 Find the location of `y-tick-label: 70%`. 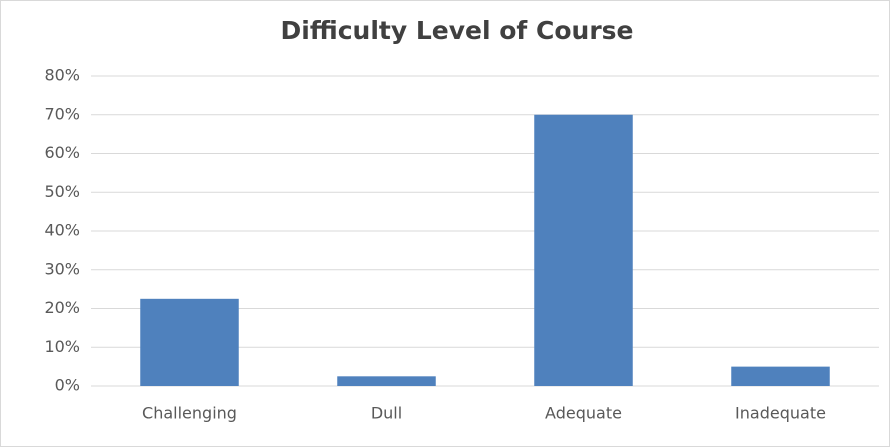

y-tick-label: 70% is located at coordinates (62, 113).